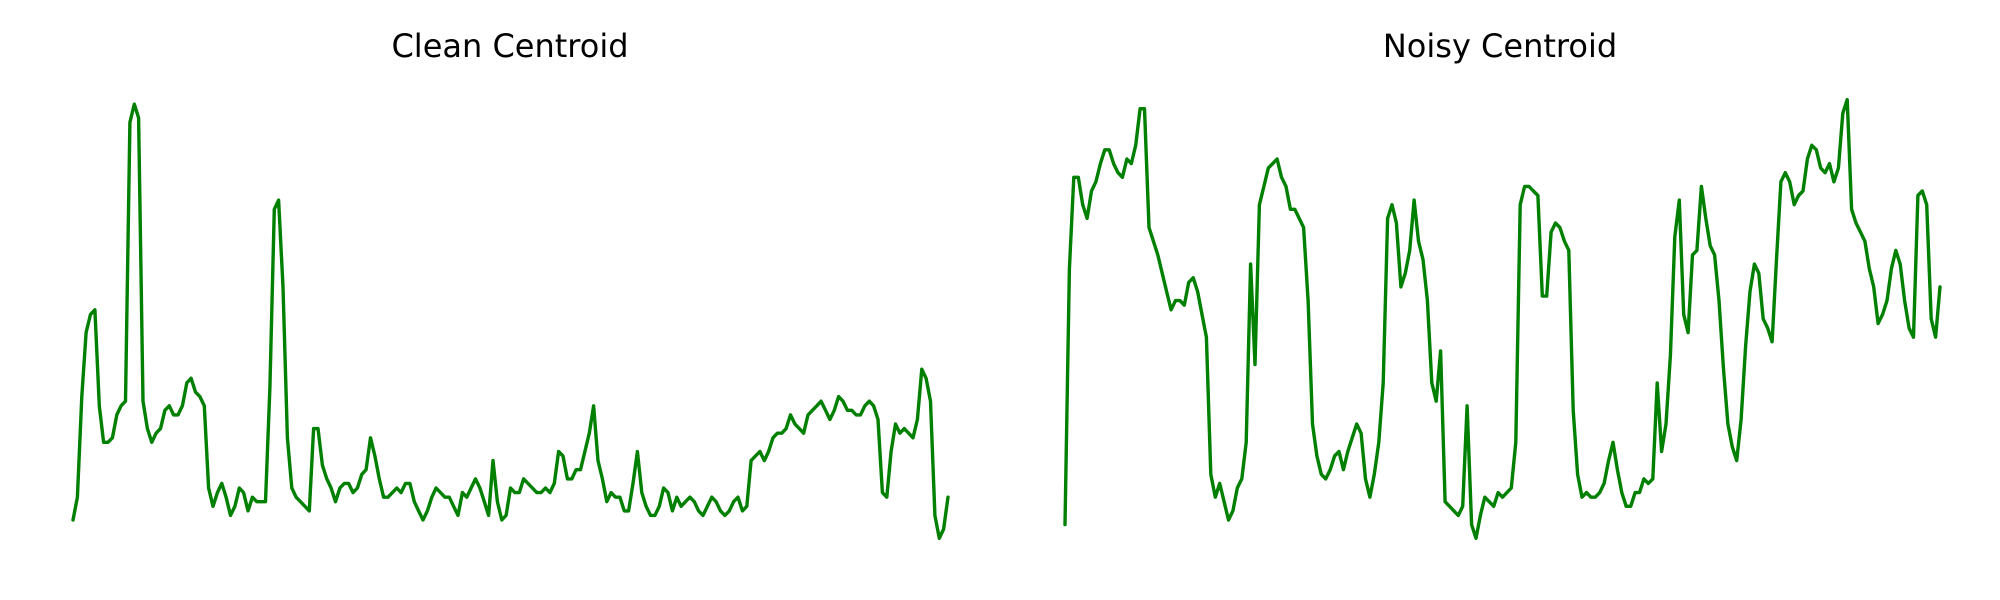 Image resolution: width=2000 pixels, height=600 pixels. What do you see at coordinates (509, 46) in the screenshot?
I see `clean-centroid-title: Clean Centroid` at bounding box center [509, 46].